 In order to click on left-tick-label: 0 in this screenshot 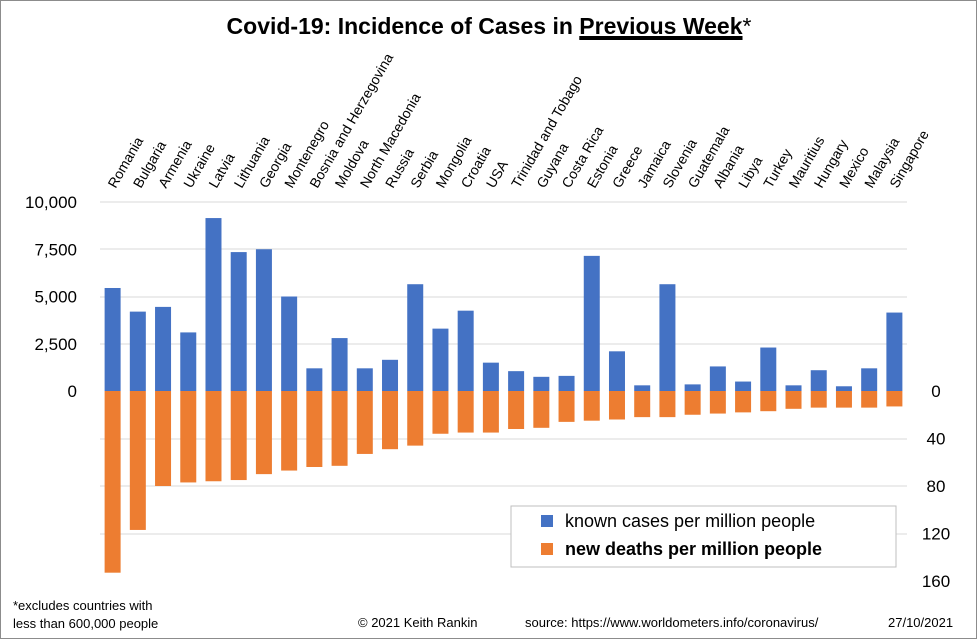, I will do `click(72, 391)`.